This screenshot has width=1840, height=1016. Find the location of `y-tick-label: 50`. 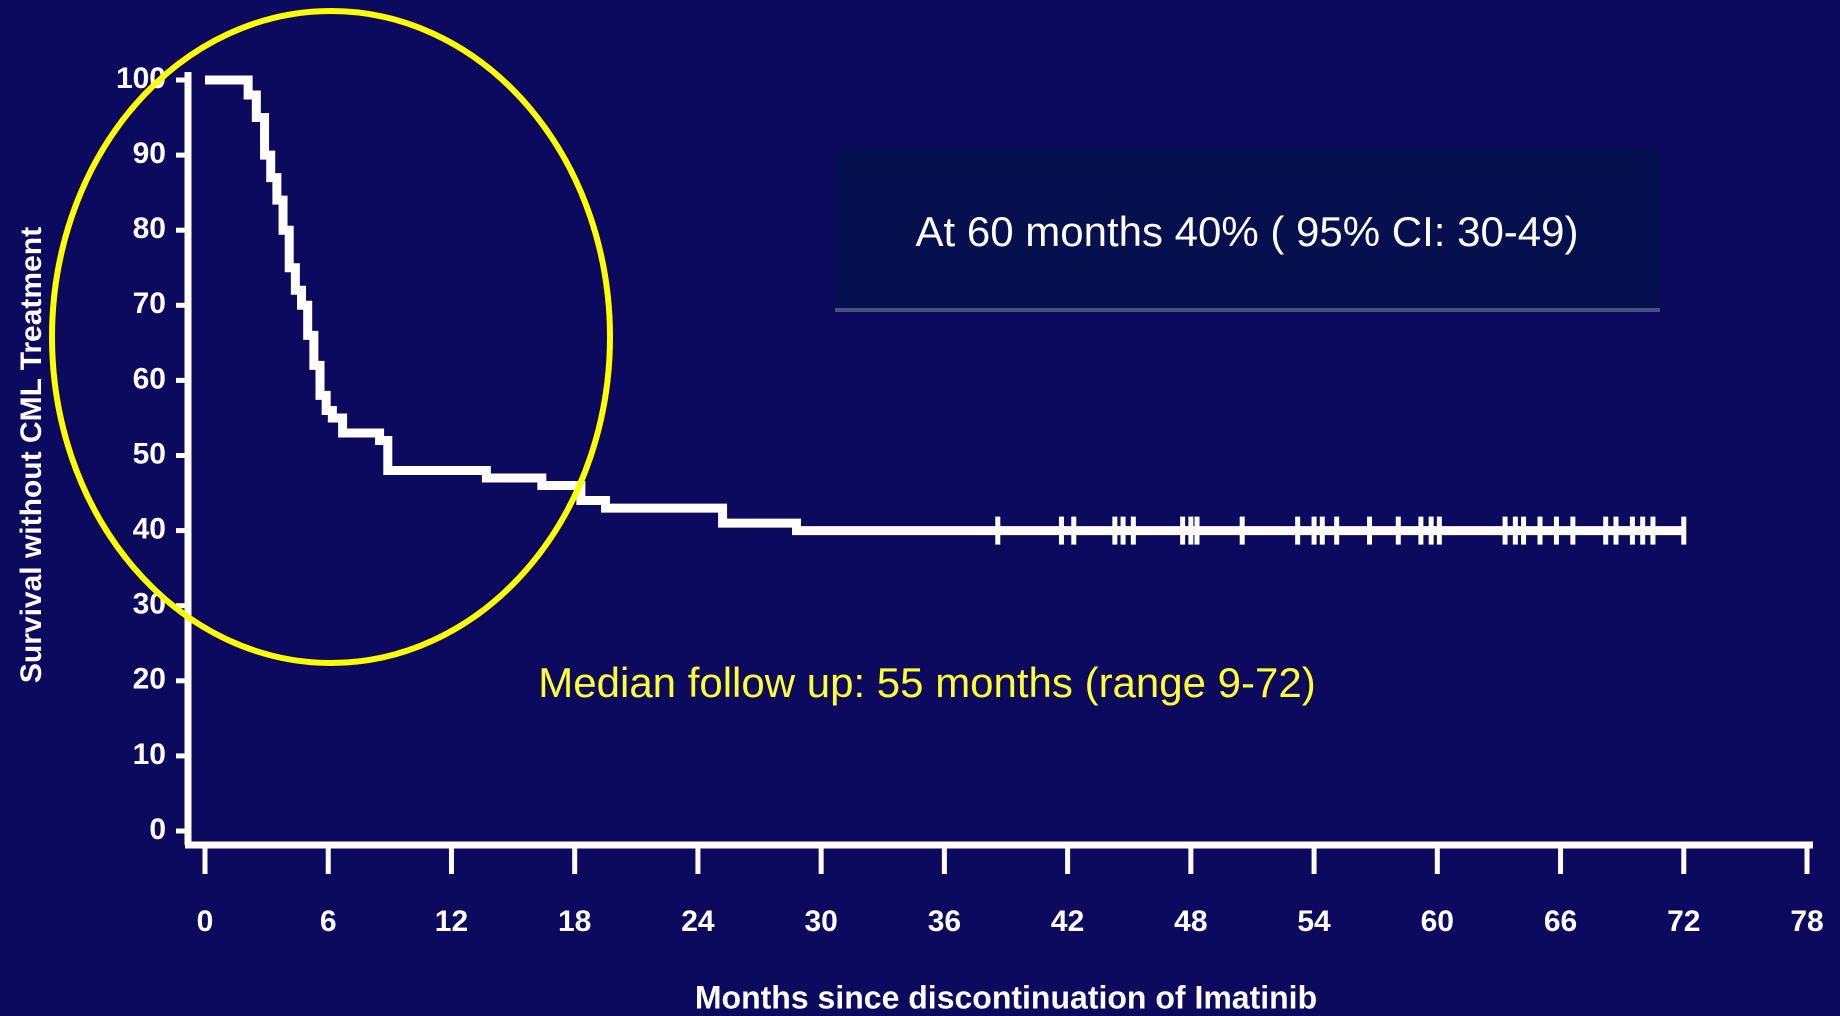

y-tick-label: 50 is located at coordinates (149, 453).